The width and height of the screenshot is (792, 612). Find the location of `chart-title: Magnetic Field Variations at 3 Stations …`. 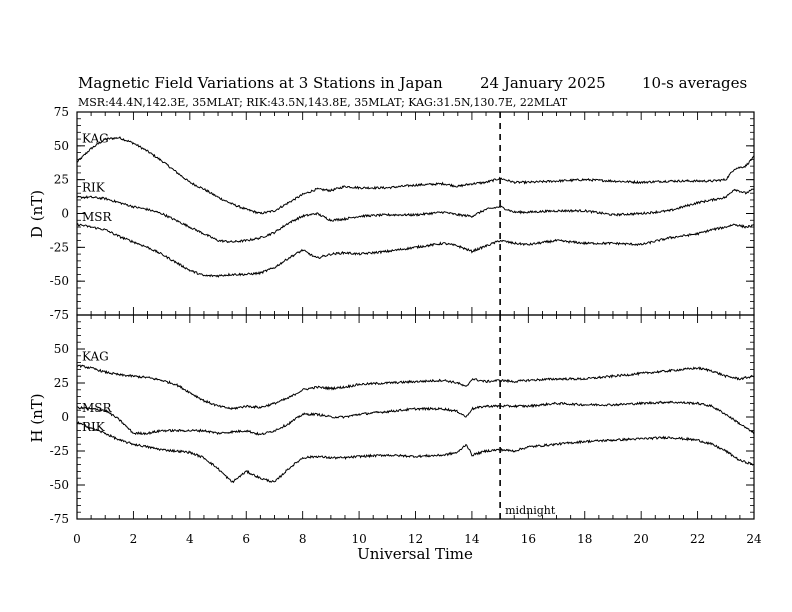

chart-title: Magnetic Field Variations at 3 Stations … is located at coordinates (260, 83).